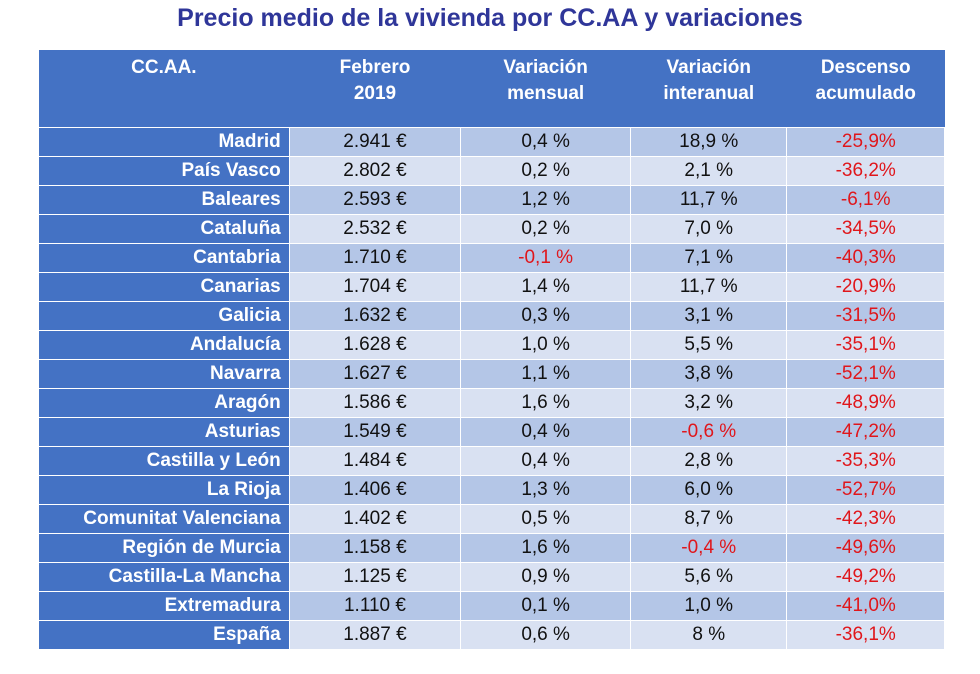  What do you see at coordinates (865, 171) in the screenshot?
I see `table-cell: -36,2%` at bounding box center [865, 171].